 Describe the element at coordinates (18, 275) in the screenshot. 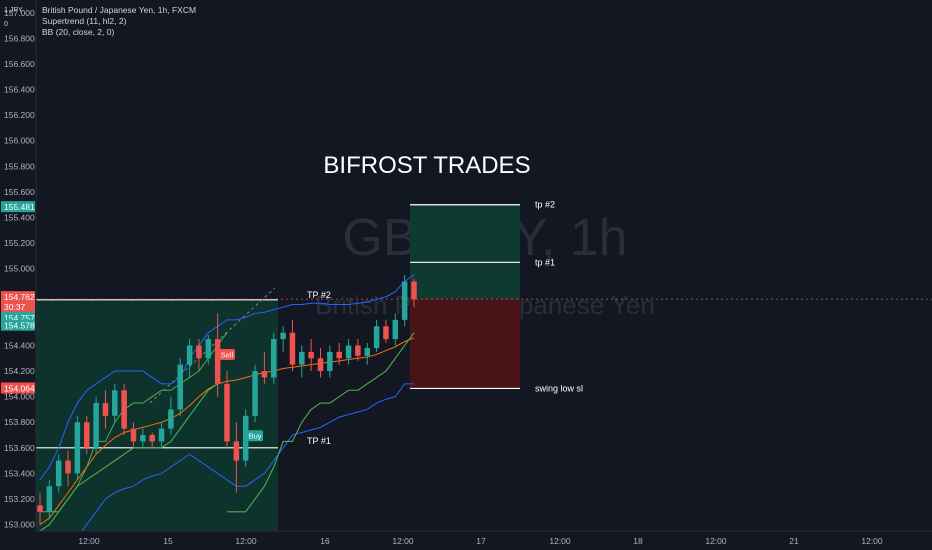

I see `price-axis-background` at that location.